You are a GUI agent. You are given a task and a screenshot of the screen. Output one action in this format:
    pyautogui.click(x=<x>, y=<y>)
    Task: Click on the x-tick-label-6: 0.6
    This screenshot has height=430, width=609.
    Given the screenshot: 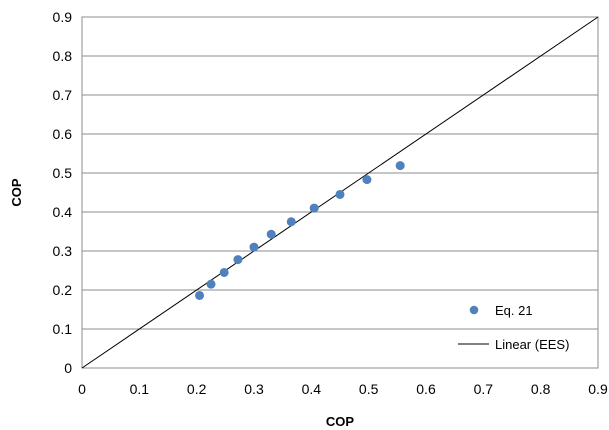 What is the action you would take?
    pyautogui.click(x=426, y=389)
    